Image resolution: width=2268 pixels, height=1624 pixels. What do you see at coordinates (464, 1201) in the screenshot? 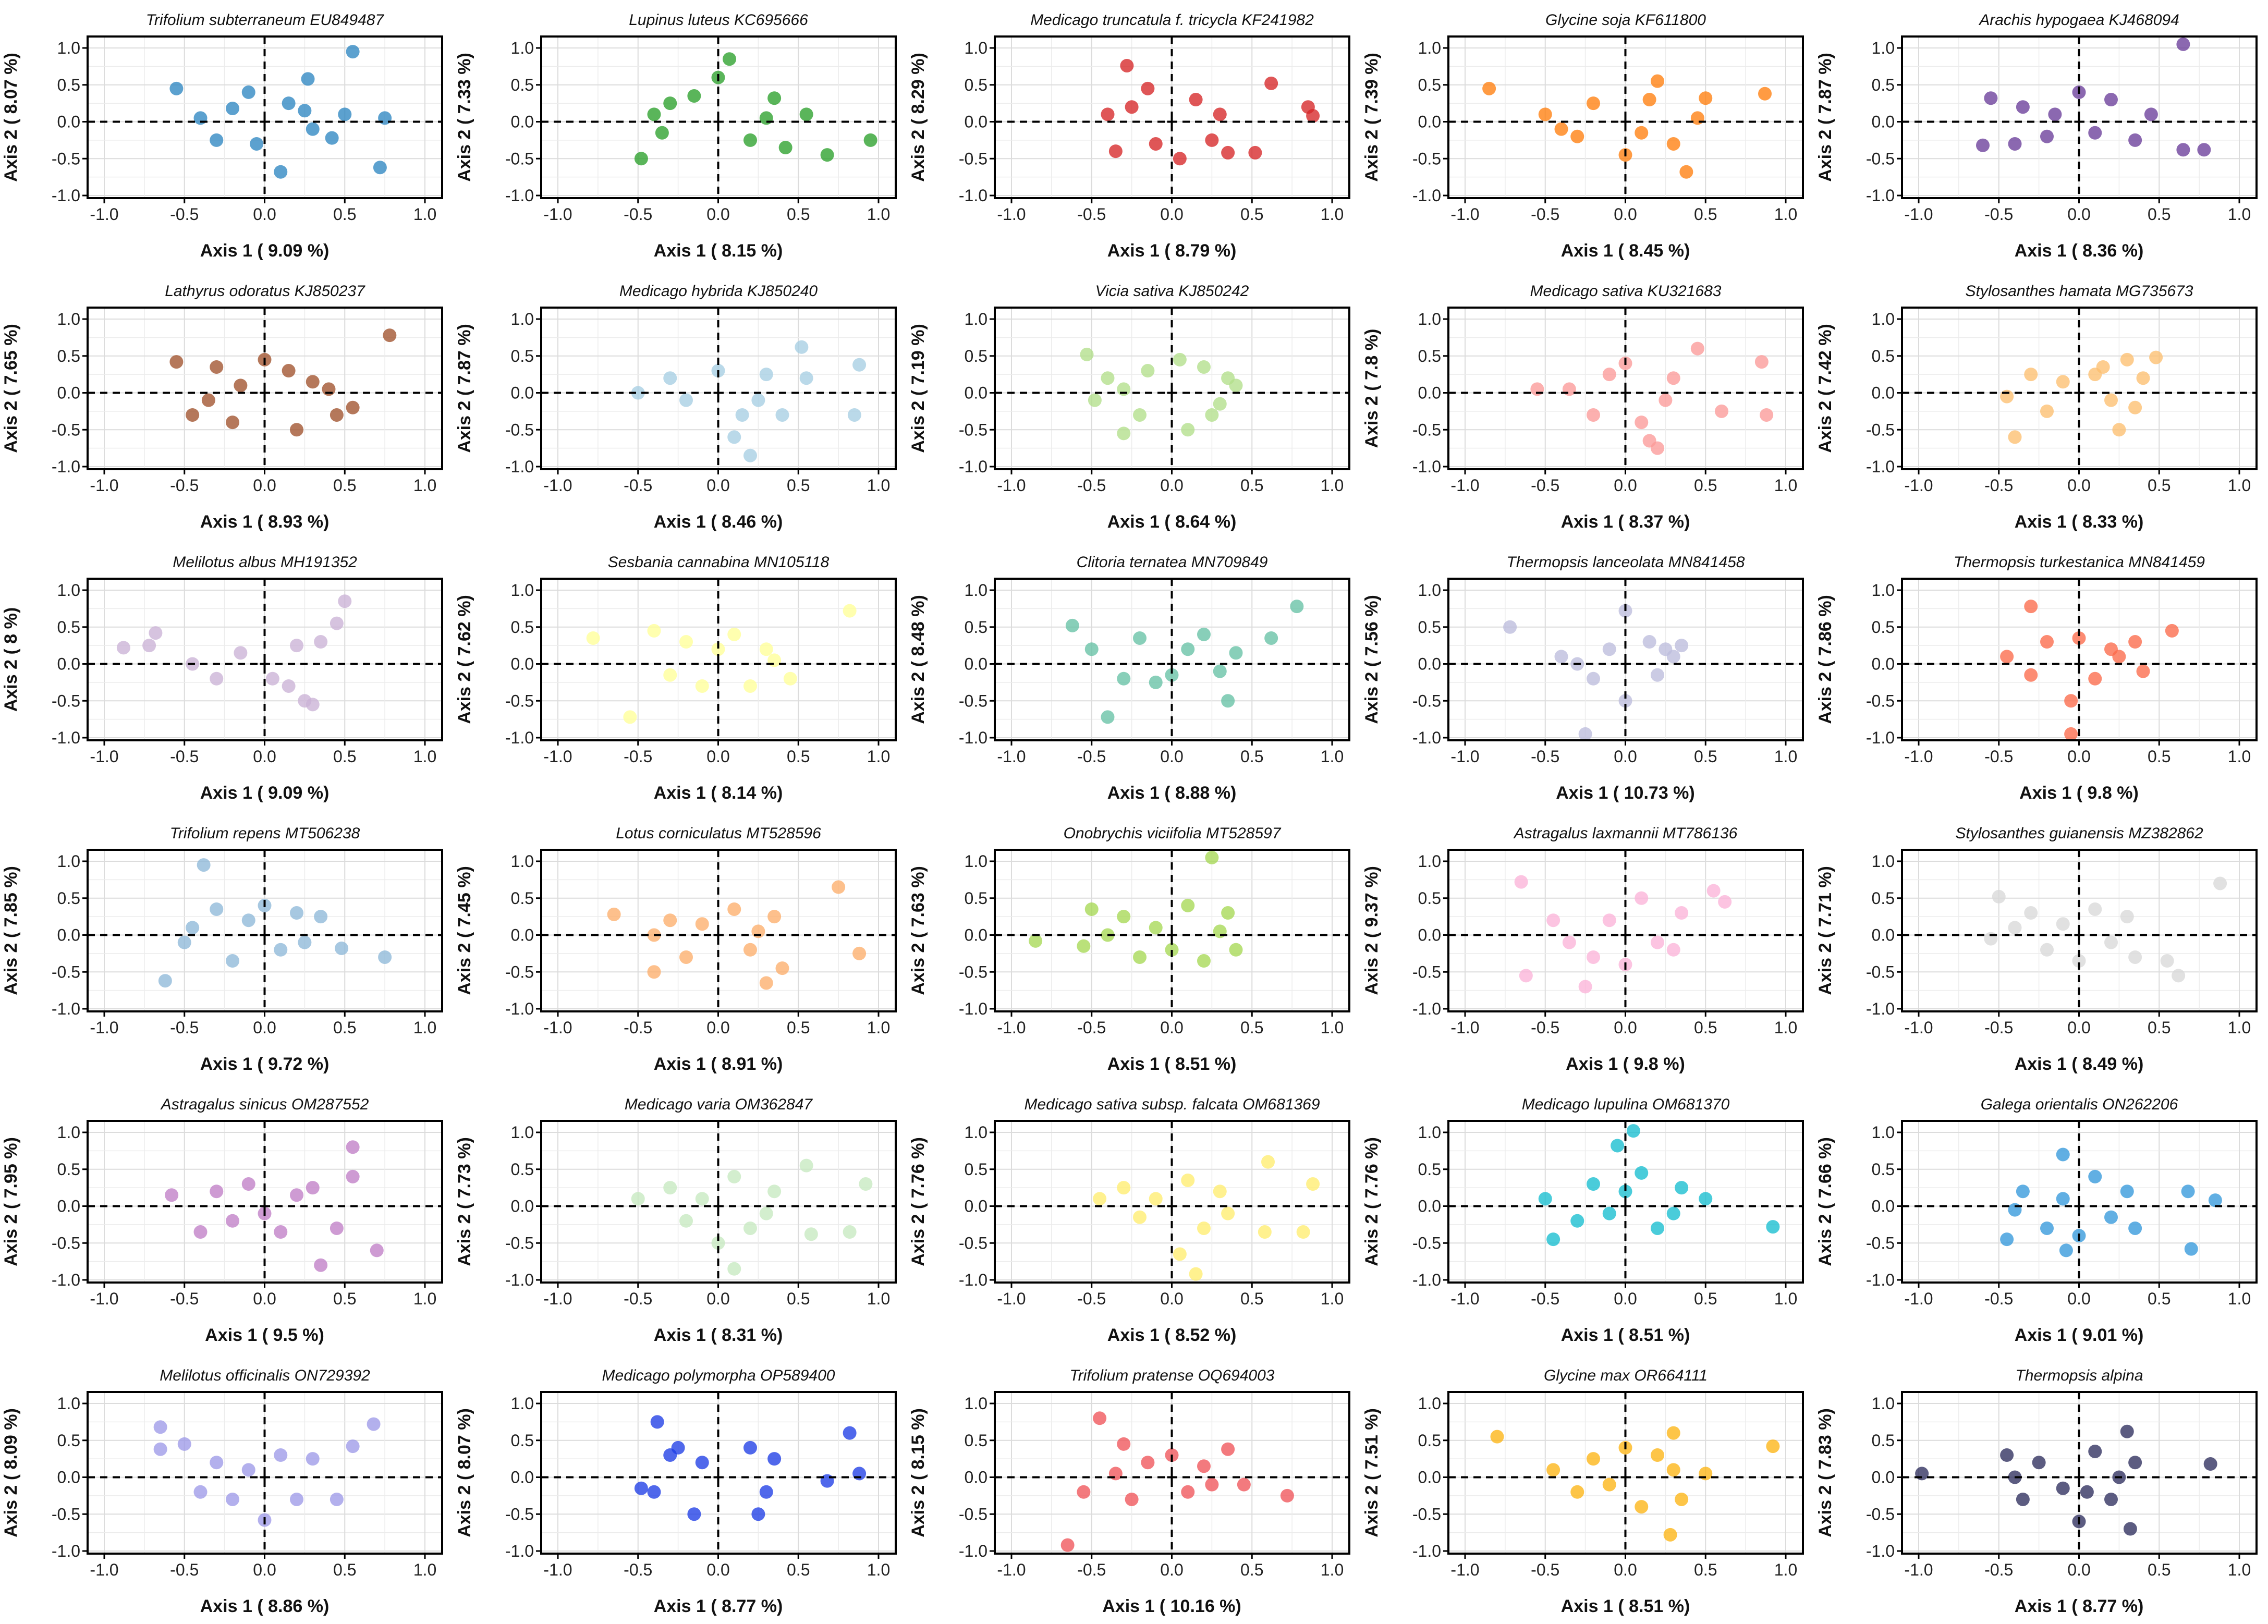
I see `y-axis-label: Axis 2 ( 7.73 %)` at bounding box center [464, 1201].